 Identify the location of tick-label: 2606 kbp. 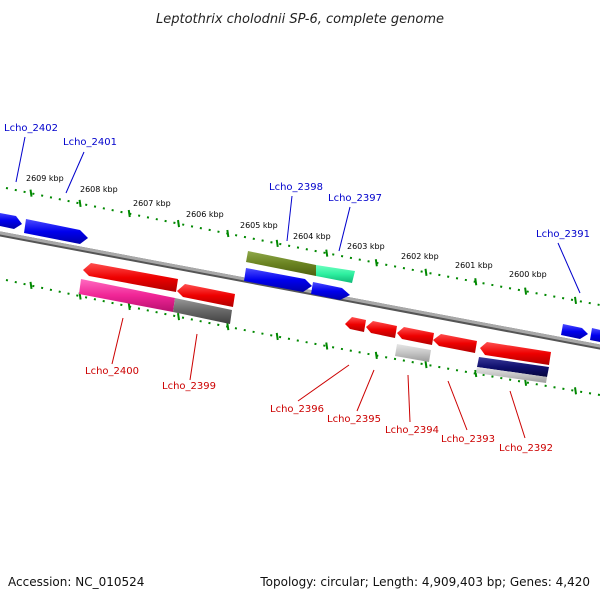
(205, 214).